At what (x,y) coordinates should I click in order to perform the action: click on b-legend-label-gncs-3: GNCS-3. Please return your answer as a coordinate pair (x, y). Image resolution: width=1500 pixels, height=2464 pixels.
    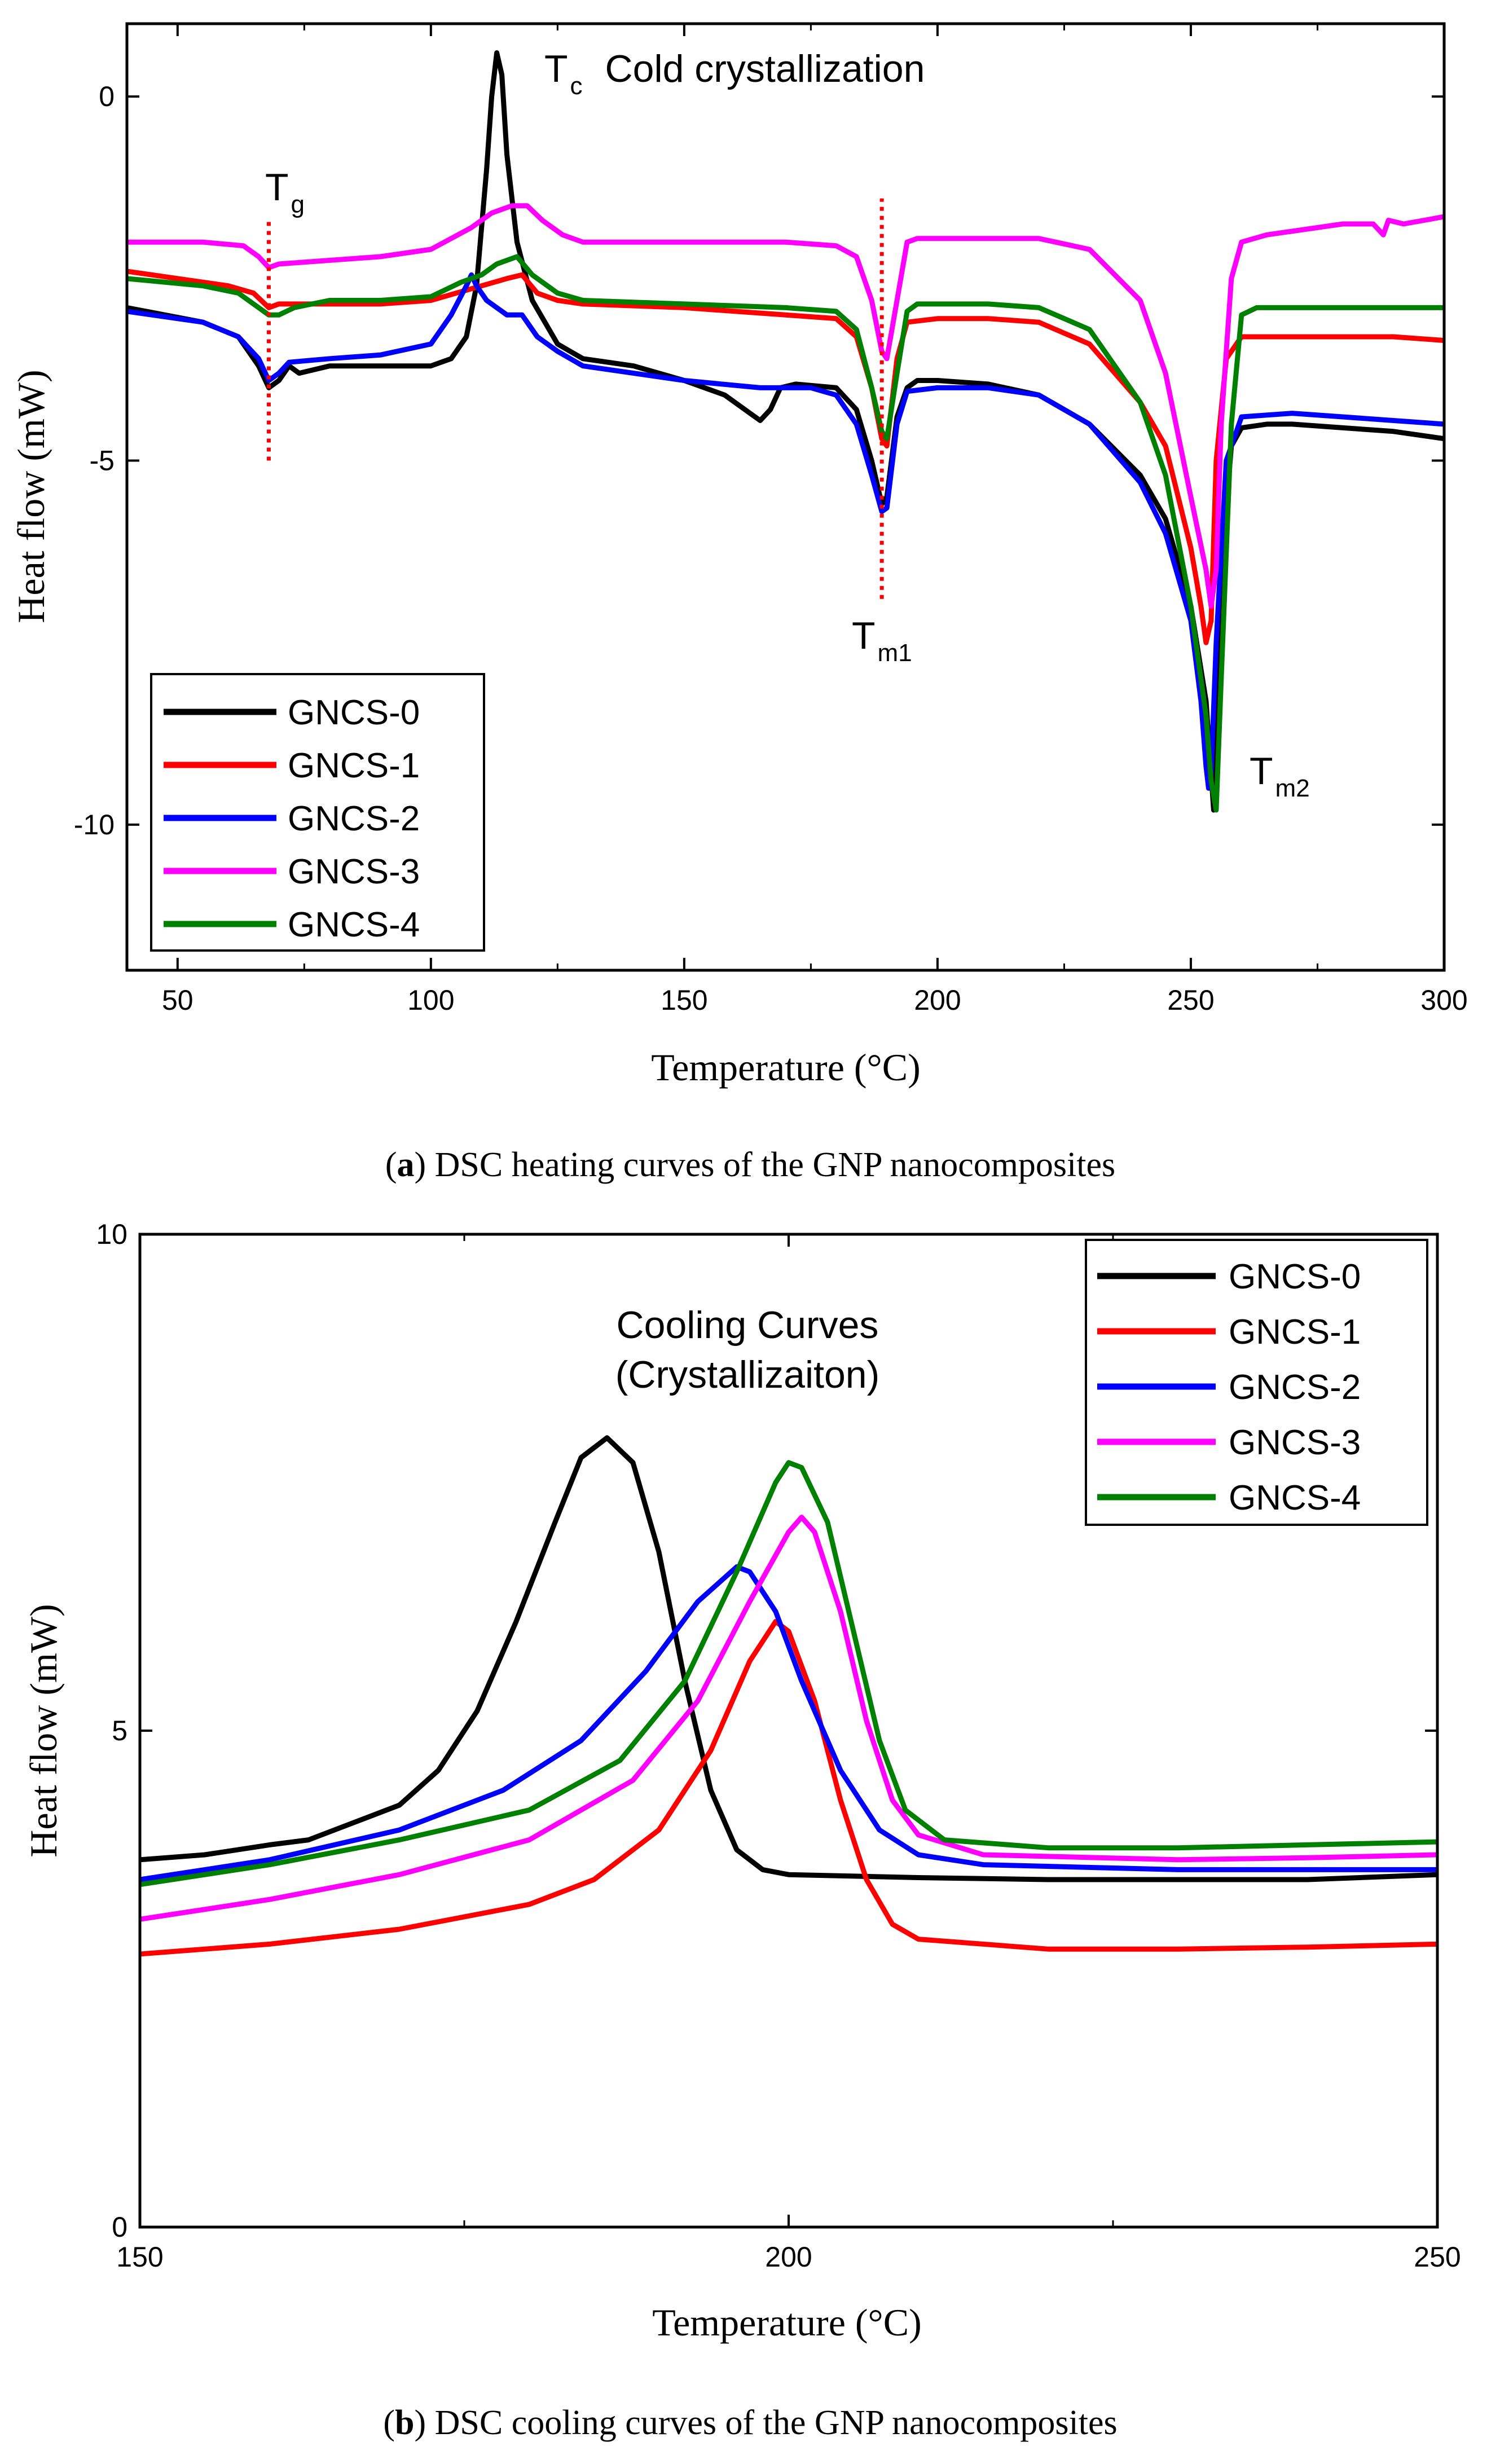
    Looking at the image, I should click on (1295, 1442).